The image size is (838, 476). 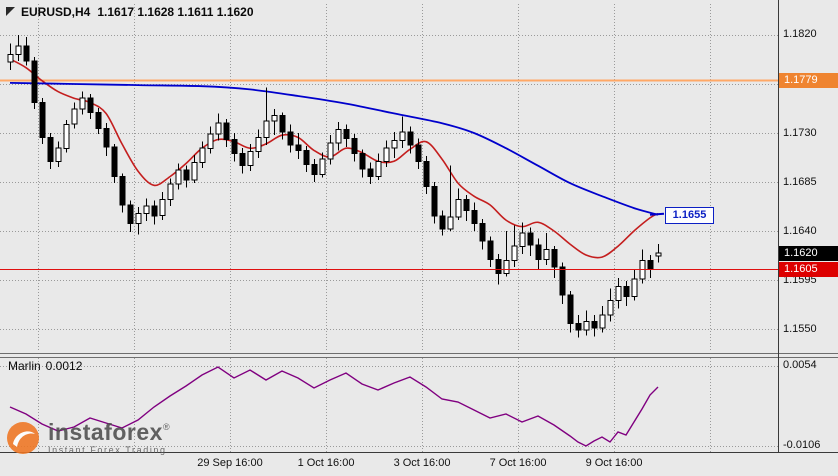 I want to click on price-tick: 1.1595, so click(x=800, y=280).